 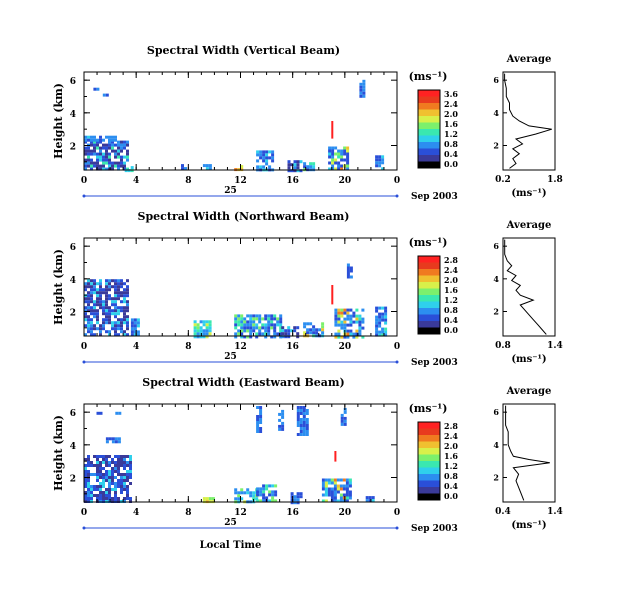 I want to click on date-day-label: 25, so click(x=230, y=357).